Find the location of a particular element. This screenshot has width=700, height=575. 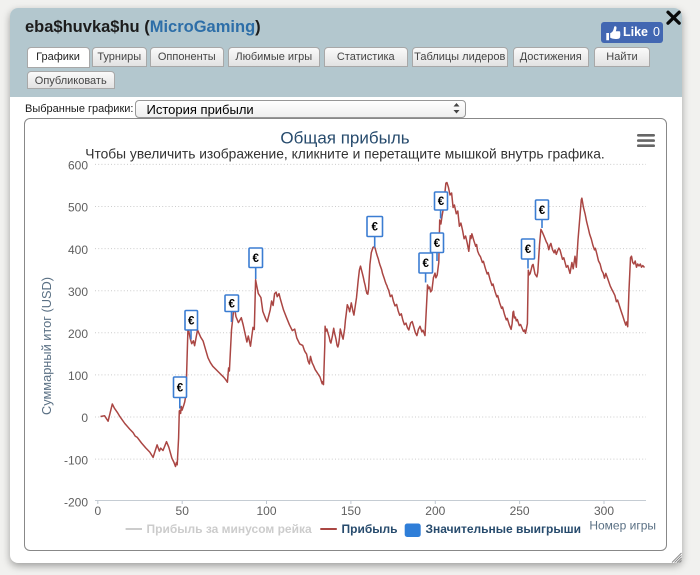

svg-text: Прибыль за минусом рейка is located at coordinates (229, 529).